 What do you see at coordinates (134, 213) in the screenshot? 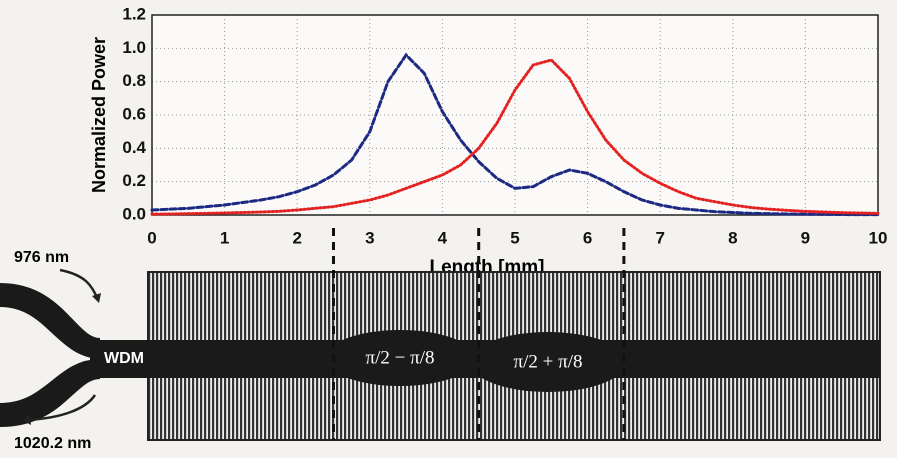
I see `y-tick-label: 0.0` at bounding box center [134, 213].